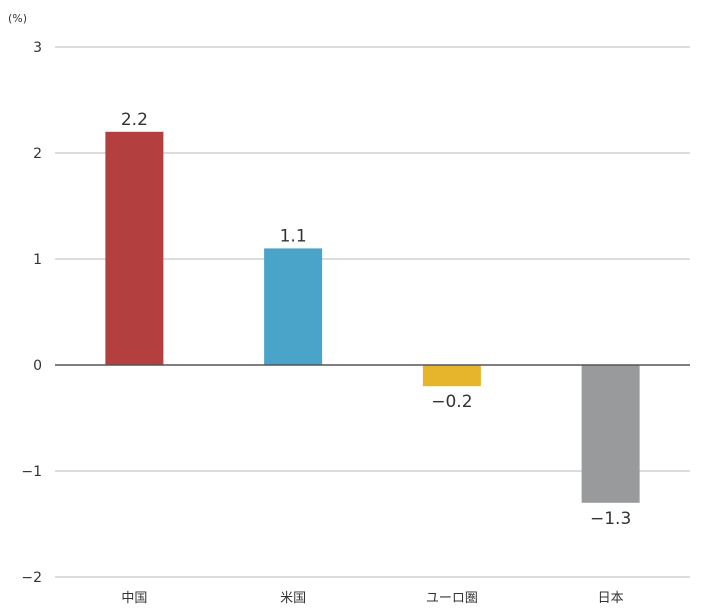 The width and height of the screenshot is (701, 609). I want to click on y-tick-label: 0, so click(37, 366).